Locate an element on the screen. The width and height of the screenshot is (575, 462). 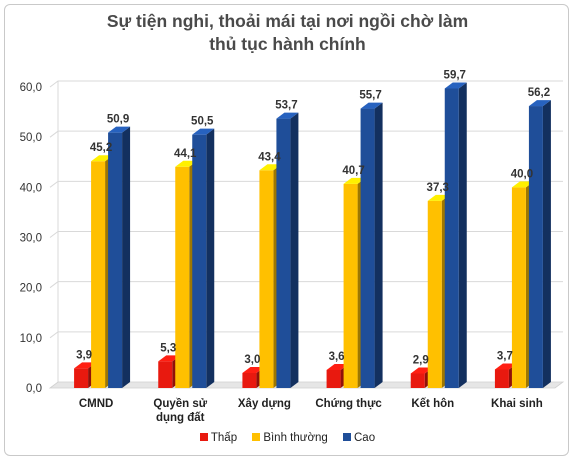
y-tick-label: 20,0 is located at coordinates (31, 289).